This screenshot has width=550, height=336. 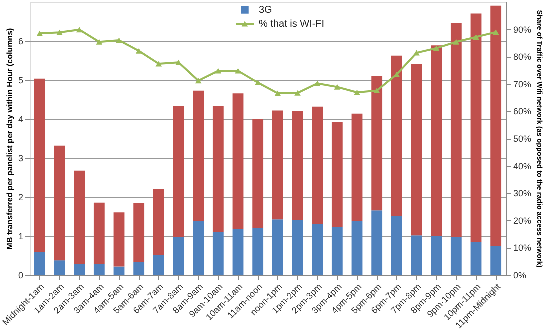 What do you see at coordinates (266, 10) in the screenshot?
I see `legend-label: 3G` at bounding box center [266, 10].